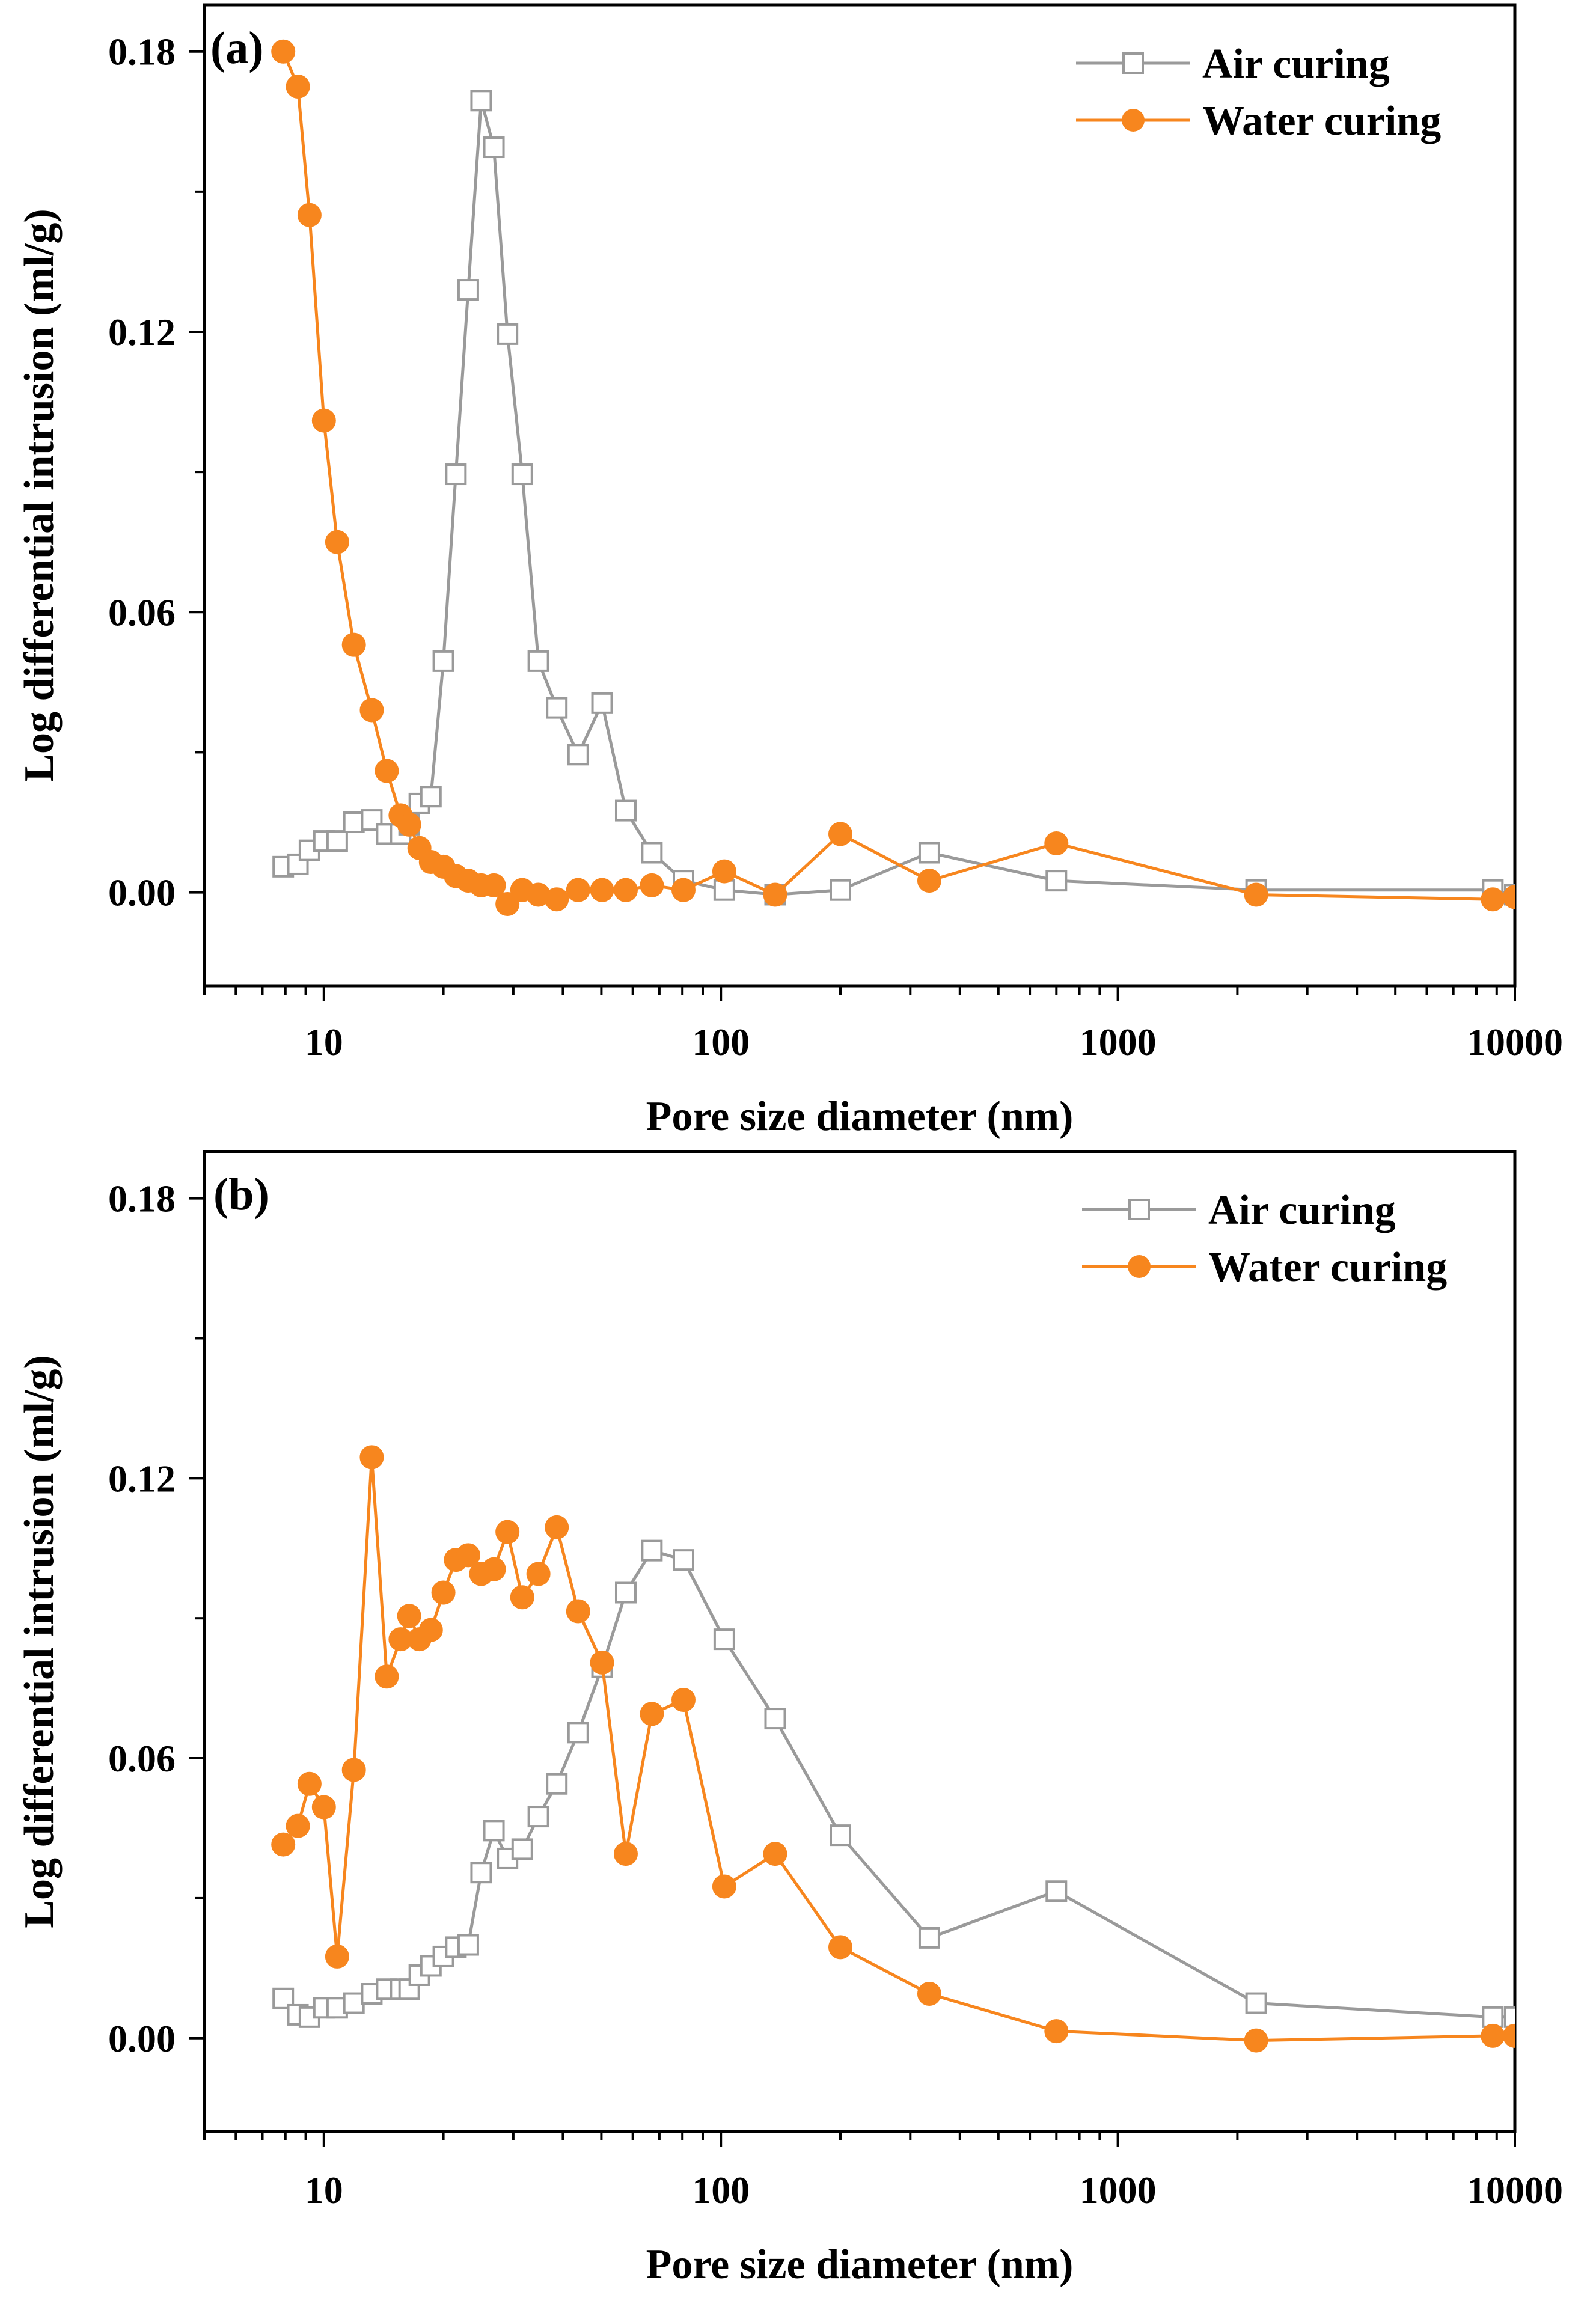 This screenshot has height=2310, width=1596. What do you see at coordinates (241, 1194) in the screenshot?
I see `panel-label: (b)` at bounding box center [241, 1194].